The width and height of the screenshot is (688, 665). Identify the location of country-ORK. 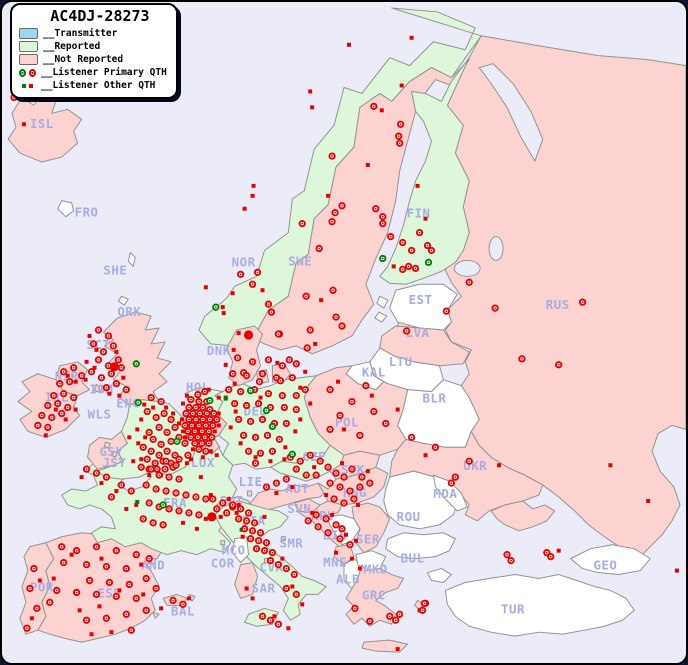
(123, 300).